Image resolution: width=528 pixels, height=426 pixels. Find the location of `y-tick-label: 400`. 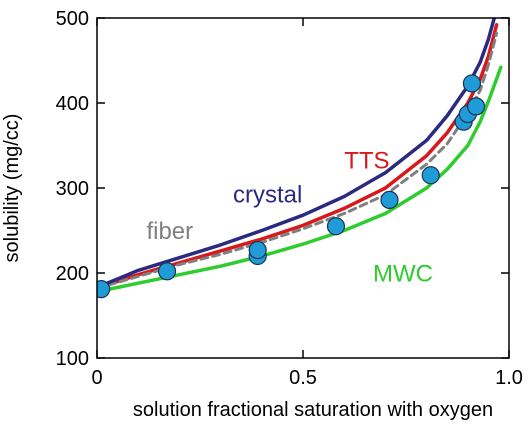

y-tick-label: 400 is located at coordinates (72, 104).